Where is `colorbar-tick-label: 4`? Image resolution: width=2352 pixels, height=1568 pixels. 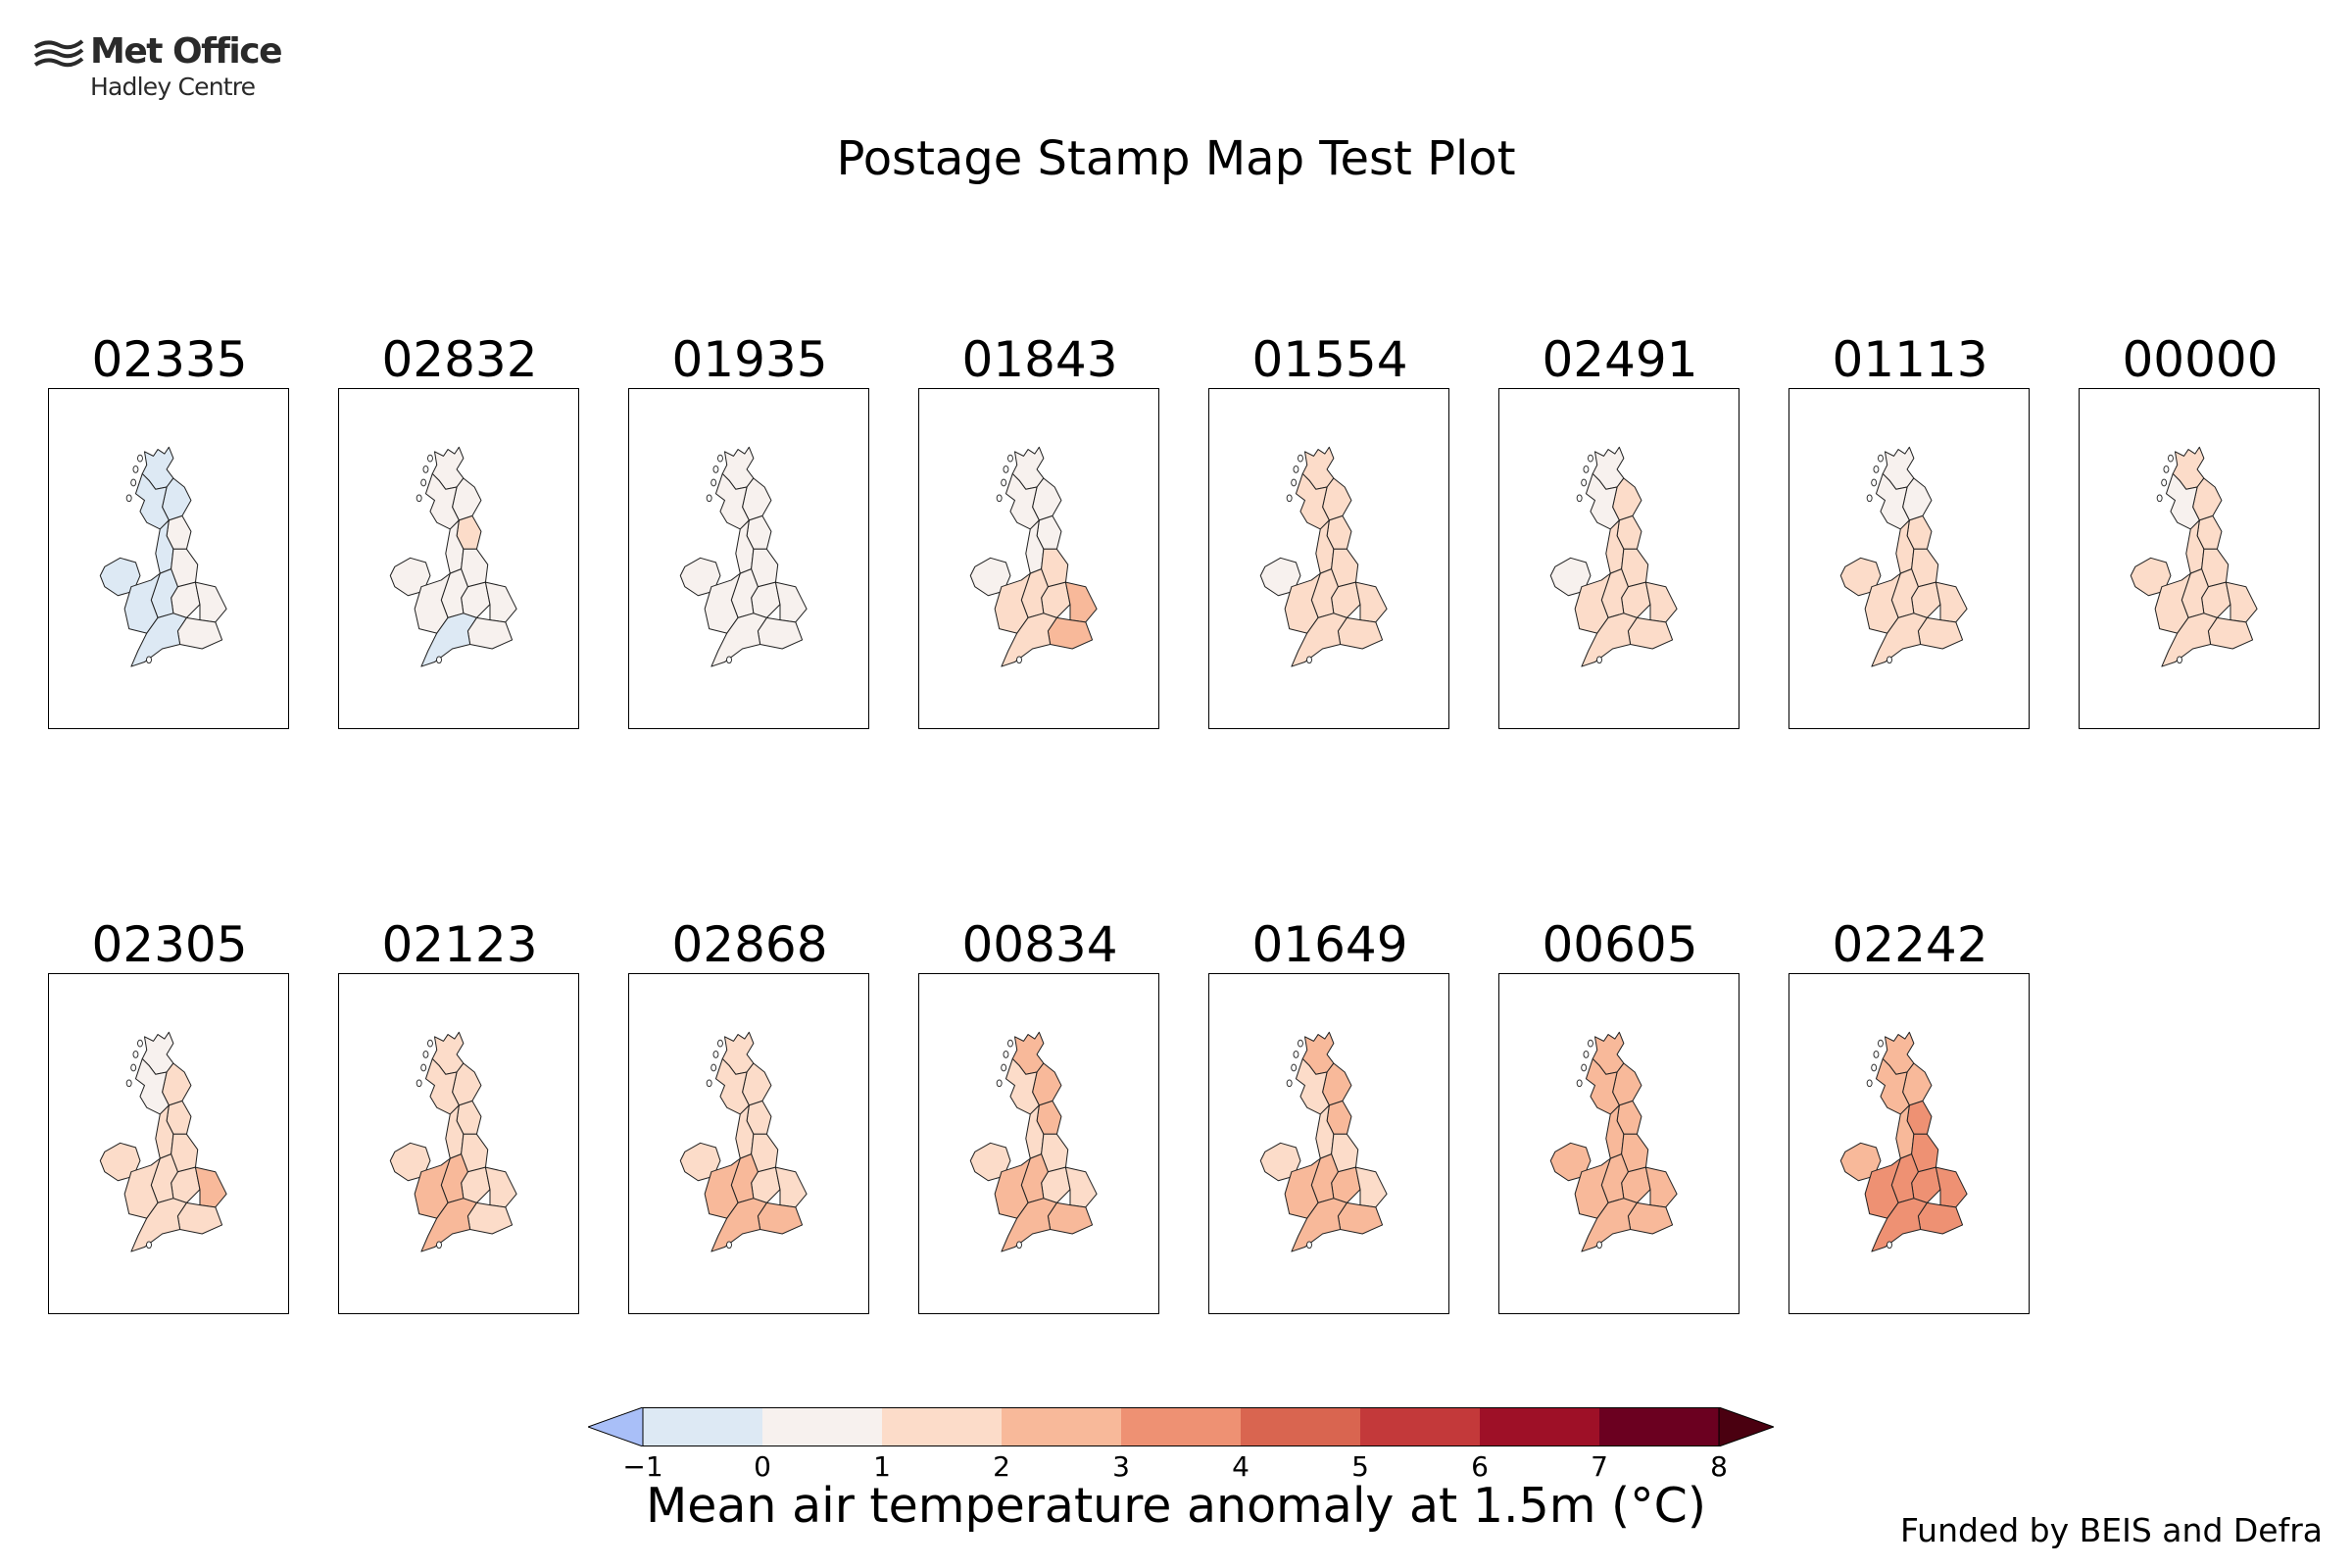 colorbar-tick-label: 4 is located at coordinates (1241, 1466).